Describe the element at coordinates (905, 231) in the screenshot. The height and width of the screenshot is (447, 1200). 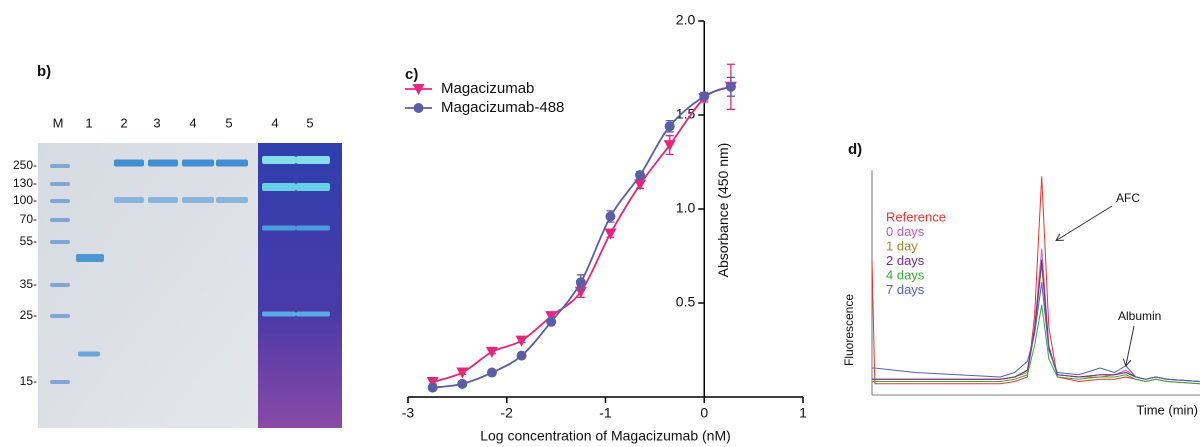
I see `legend-label: 0 days` at that location.